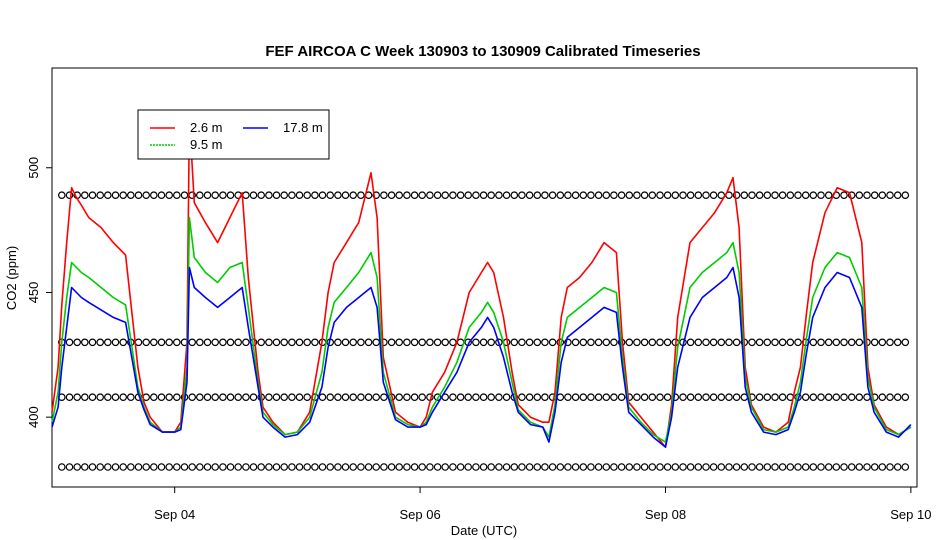 The image size is (936, 540). Describe the element at coordinates (11, 278) in the screenshot. I see `y-axis-label: CO2 (ppm)` at that location.